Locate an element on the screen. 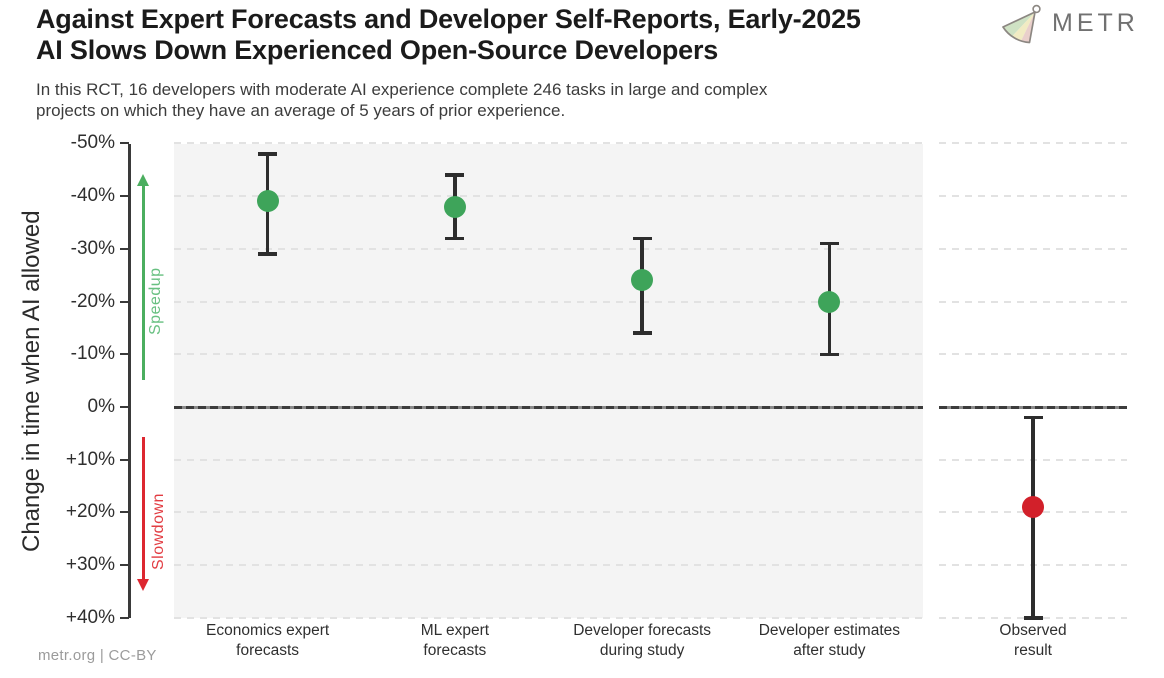 The height and width of the screenshot is (678, 1164). y-axis-tick-label: -30% is located at coordinates (92, 248).